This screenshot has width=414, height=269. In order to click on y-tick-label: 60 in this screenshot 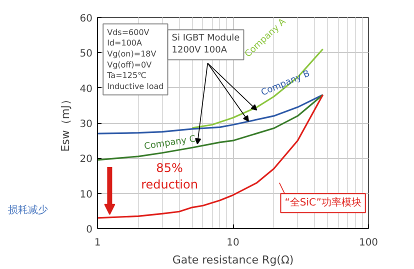, I will do `click(86, 19)`.